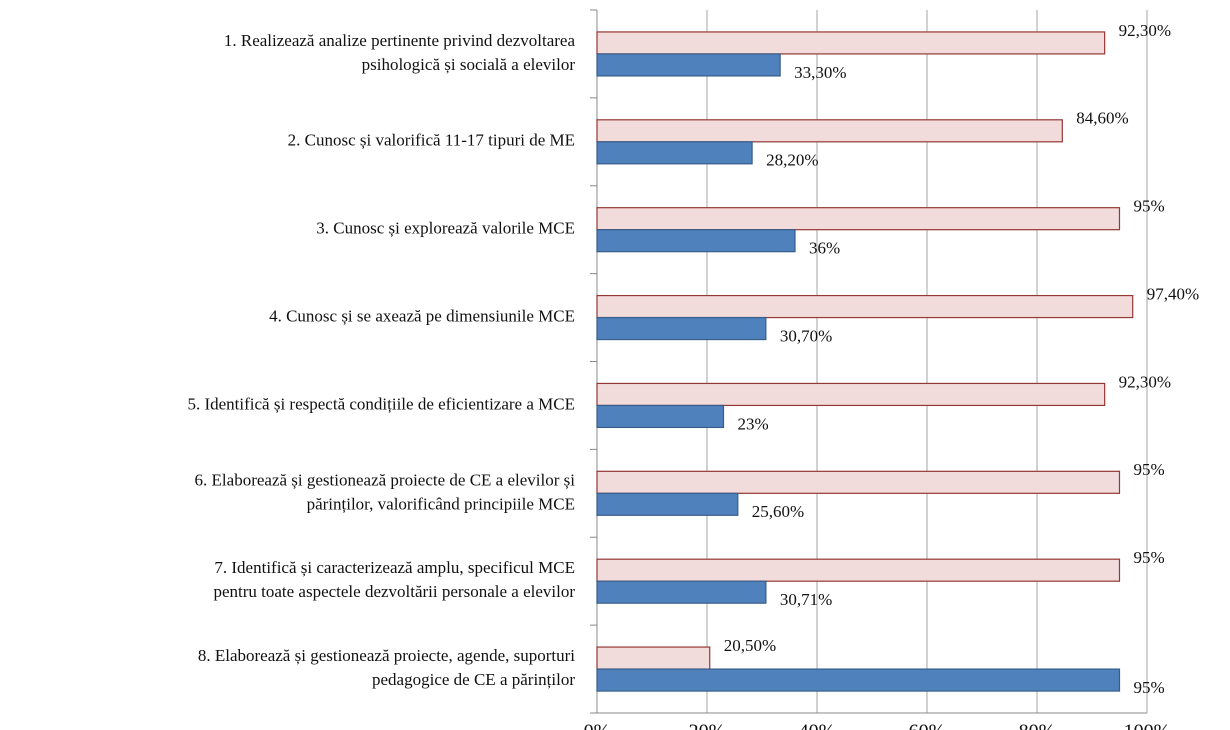 The image size is (1230, 730). What do you see at coordinates (806, 335) in the screenshot?
I see `value-label: 30,70%` at bounding box center [806, 335].